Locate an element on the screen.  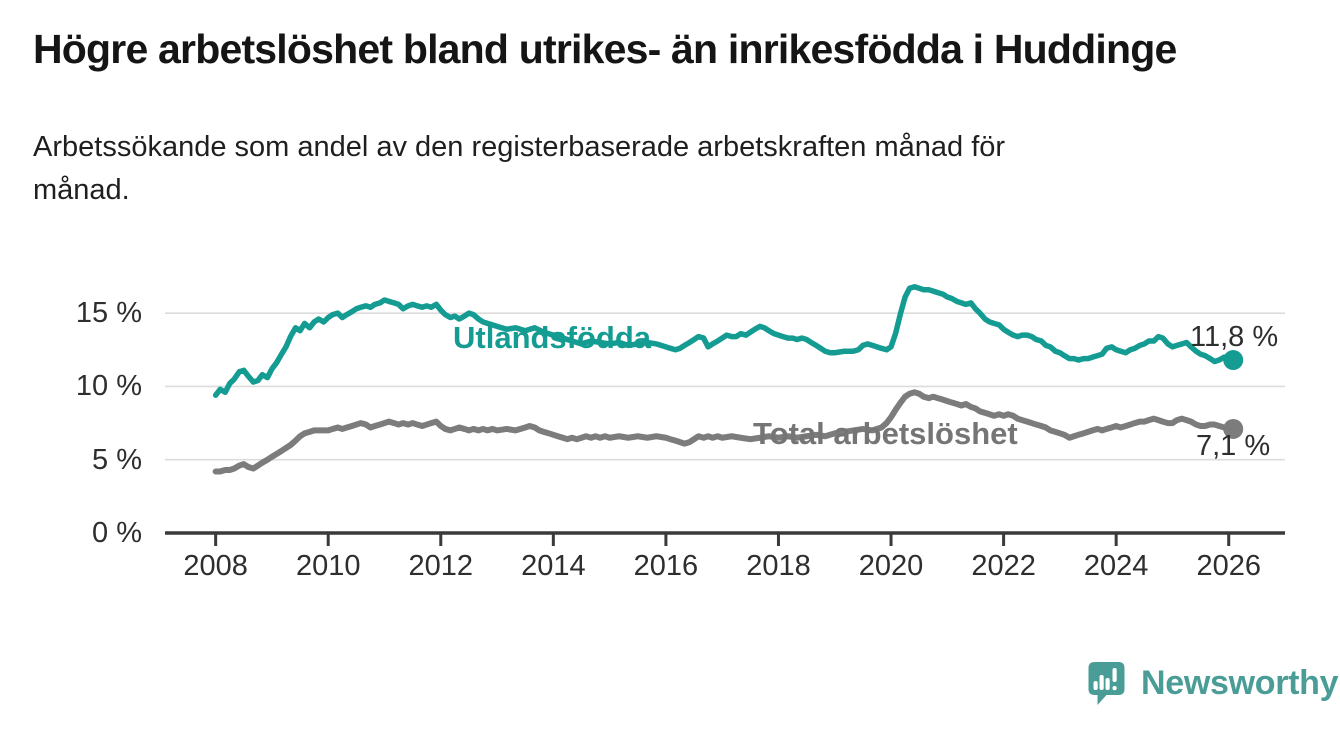
newsworthy-logo: Newsworthy is located at coordinates (1211, 683).